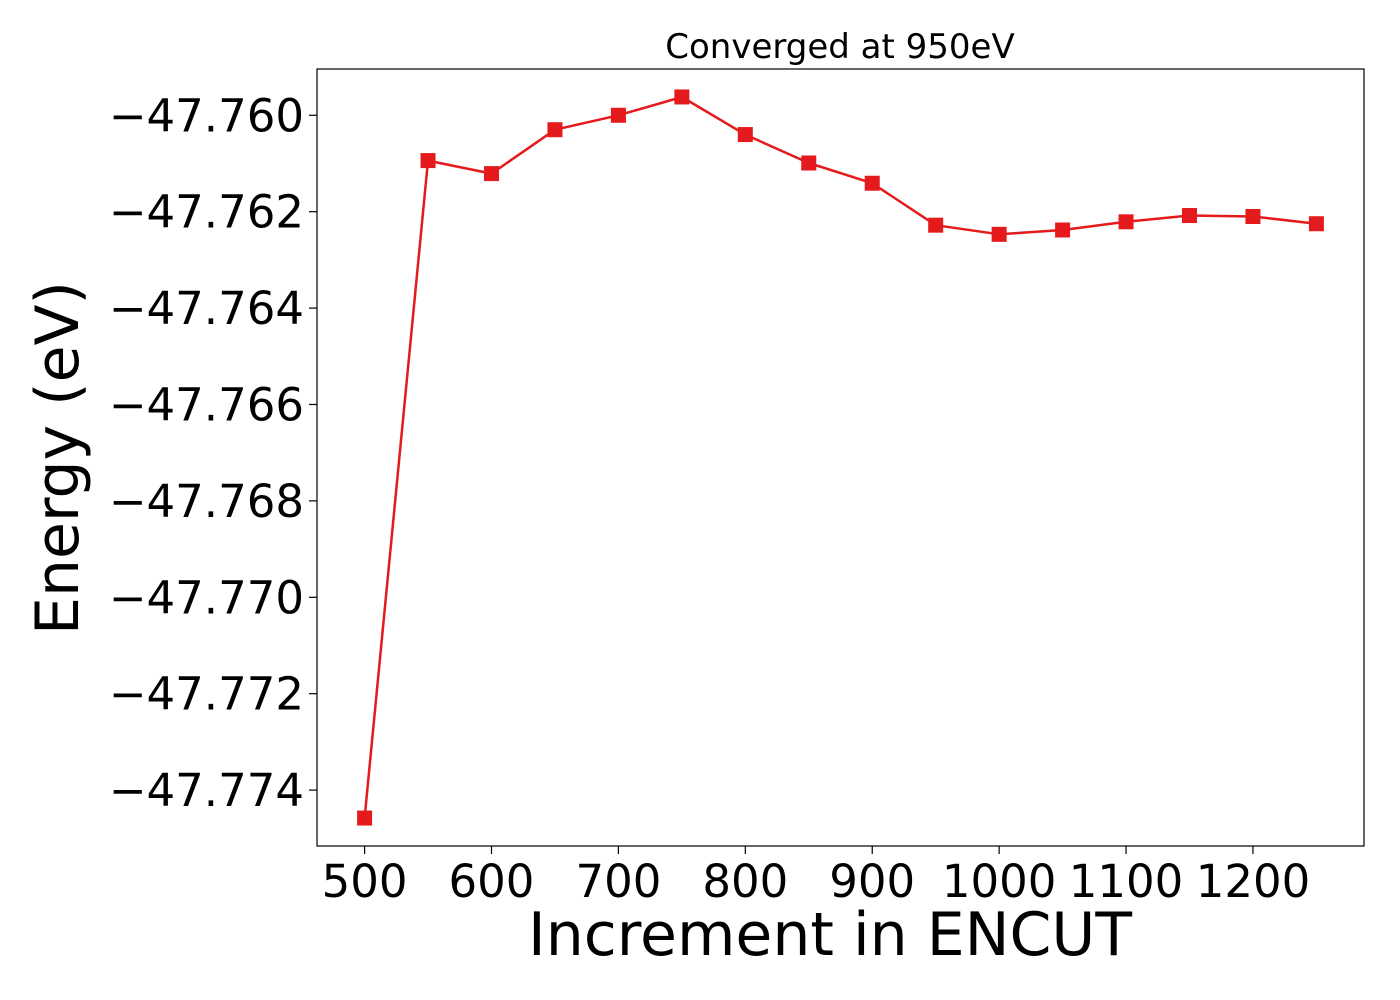  Describe the element at coordinates (206, 597) in the screenshot. I see `y-tick-label: −47.770` at that location.